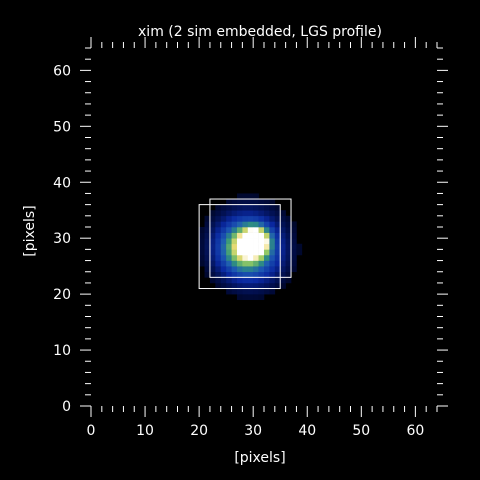 The height and width of the screenshot is (480, 480). Describe the element at coordinates (253, 431) in the screenshot. I see `x-tick-label: 30` at that location.